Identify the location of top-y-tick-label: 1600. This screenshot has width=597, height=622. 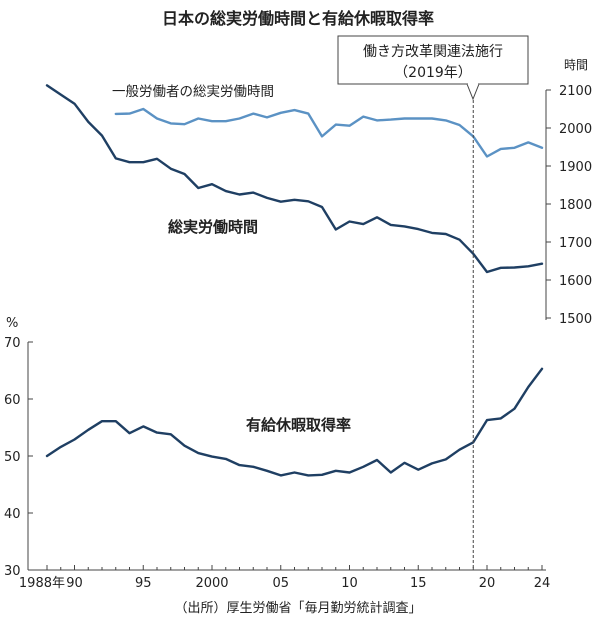
(575, 281).